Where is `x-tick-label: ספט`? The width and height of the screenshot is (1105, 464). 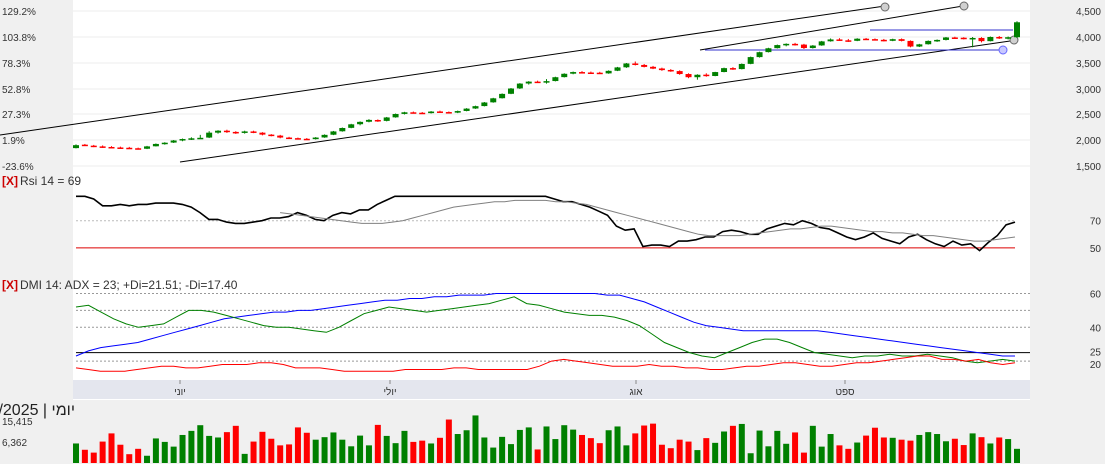
x-tick-label: ספט is located at coordinates (845, 392).